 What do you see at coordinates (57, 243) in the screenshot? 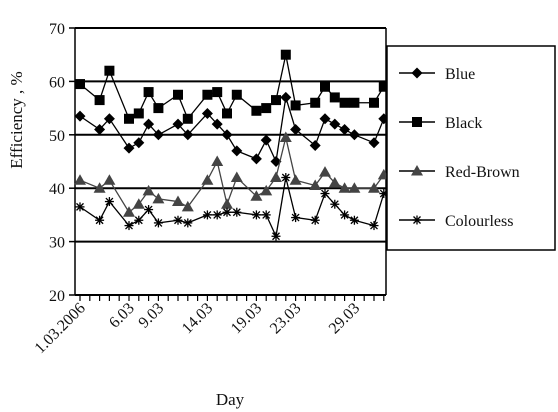
I see `y-tick-label-30: 30` at bounding box center [57, 243].